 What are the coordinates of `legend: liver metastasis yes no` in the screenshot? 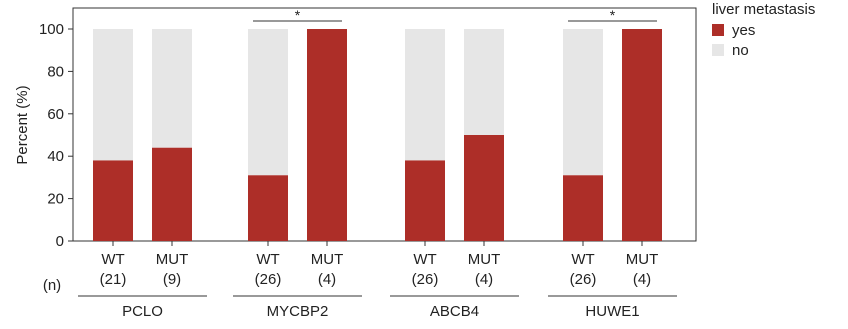 It's located at (763, 30).